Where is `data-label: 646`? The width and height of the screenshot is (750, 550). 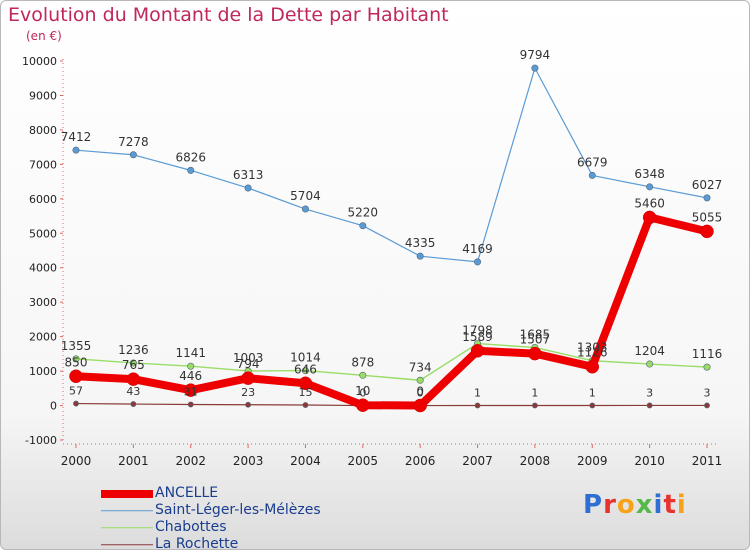
data-label: 646 is located at coordinates (305, 369).